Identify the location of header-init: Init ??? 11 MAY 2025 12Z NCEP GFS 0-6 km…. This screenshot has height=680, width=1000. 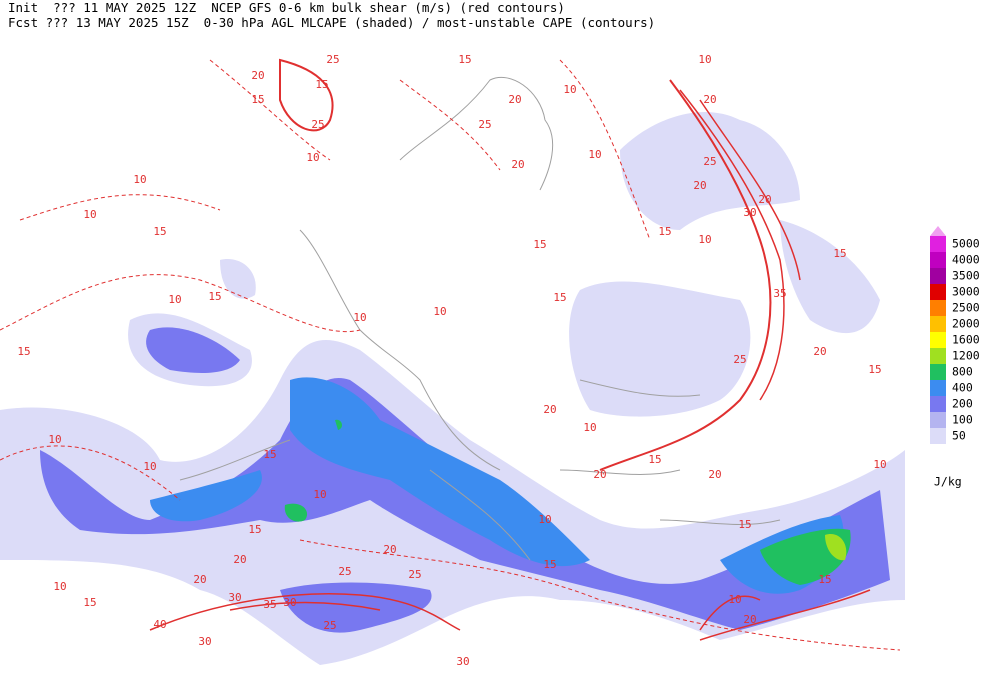
(286, 7).